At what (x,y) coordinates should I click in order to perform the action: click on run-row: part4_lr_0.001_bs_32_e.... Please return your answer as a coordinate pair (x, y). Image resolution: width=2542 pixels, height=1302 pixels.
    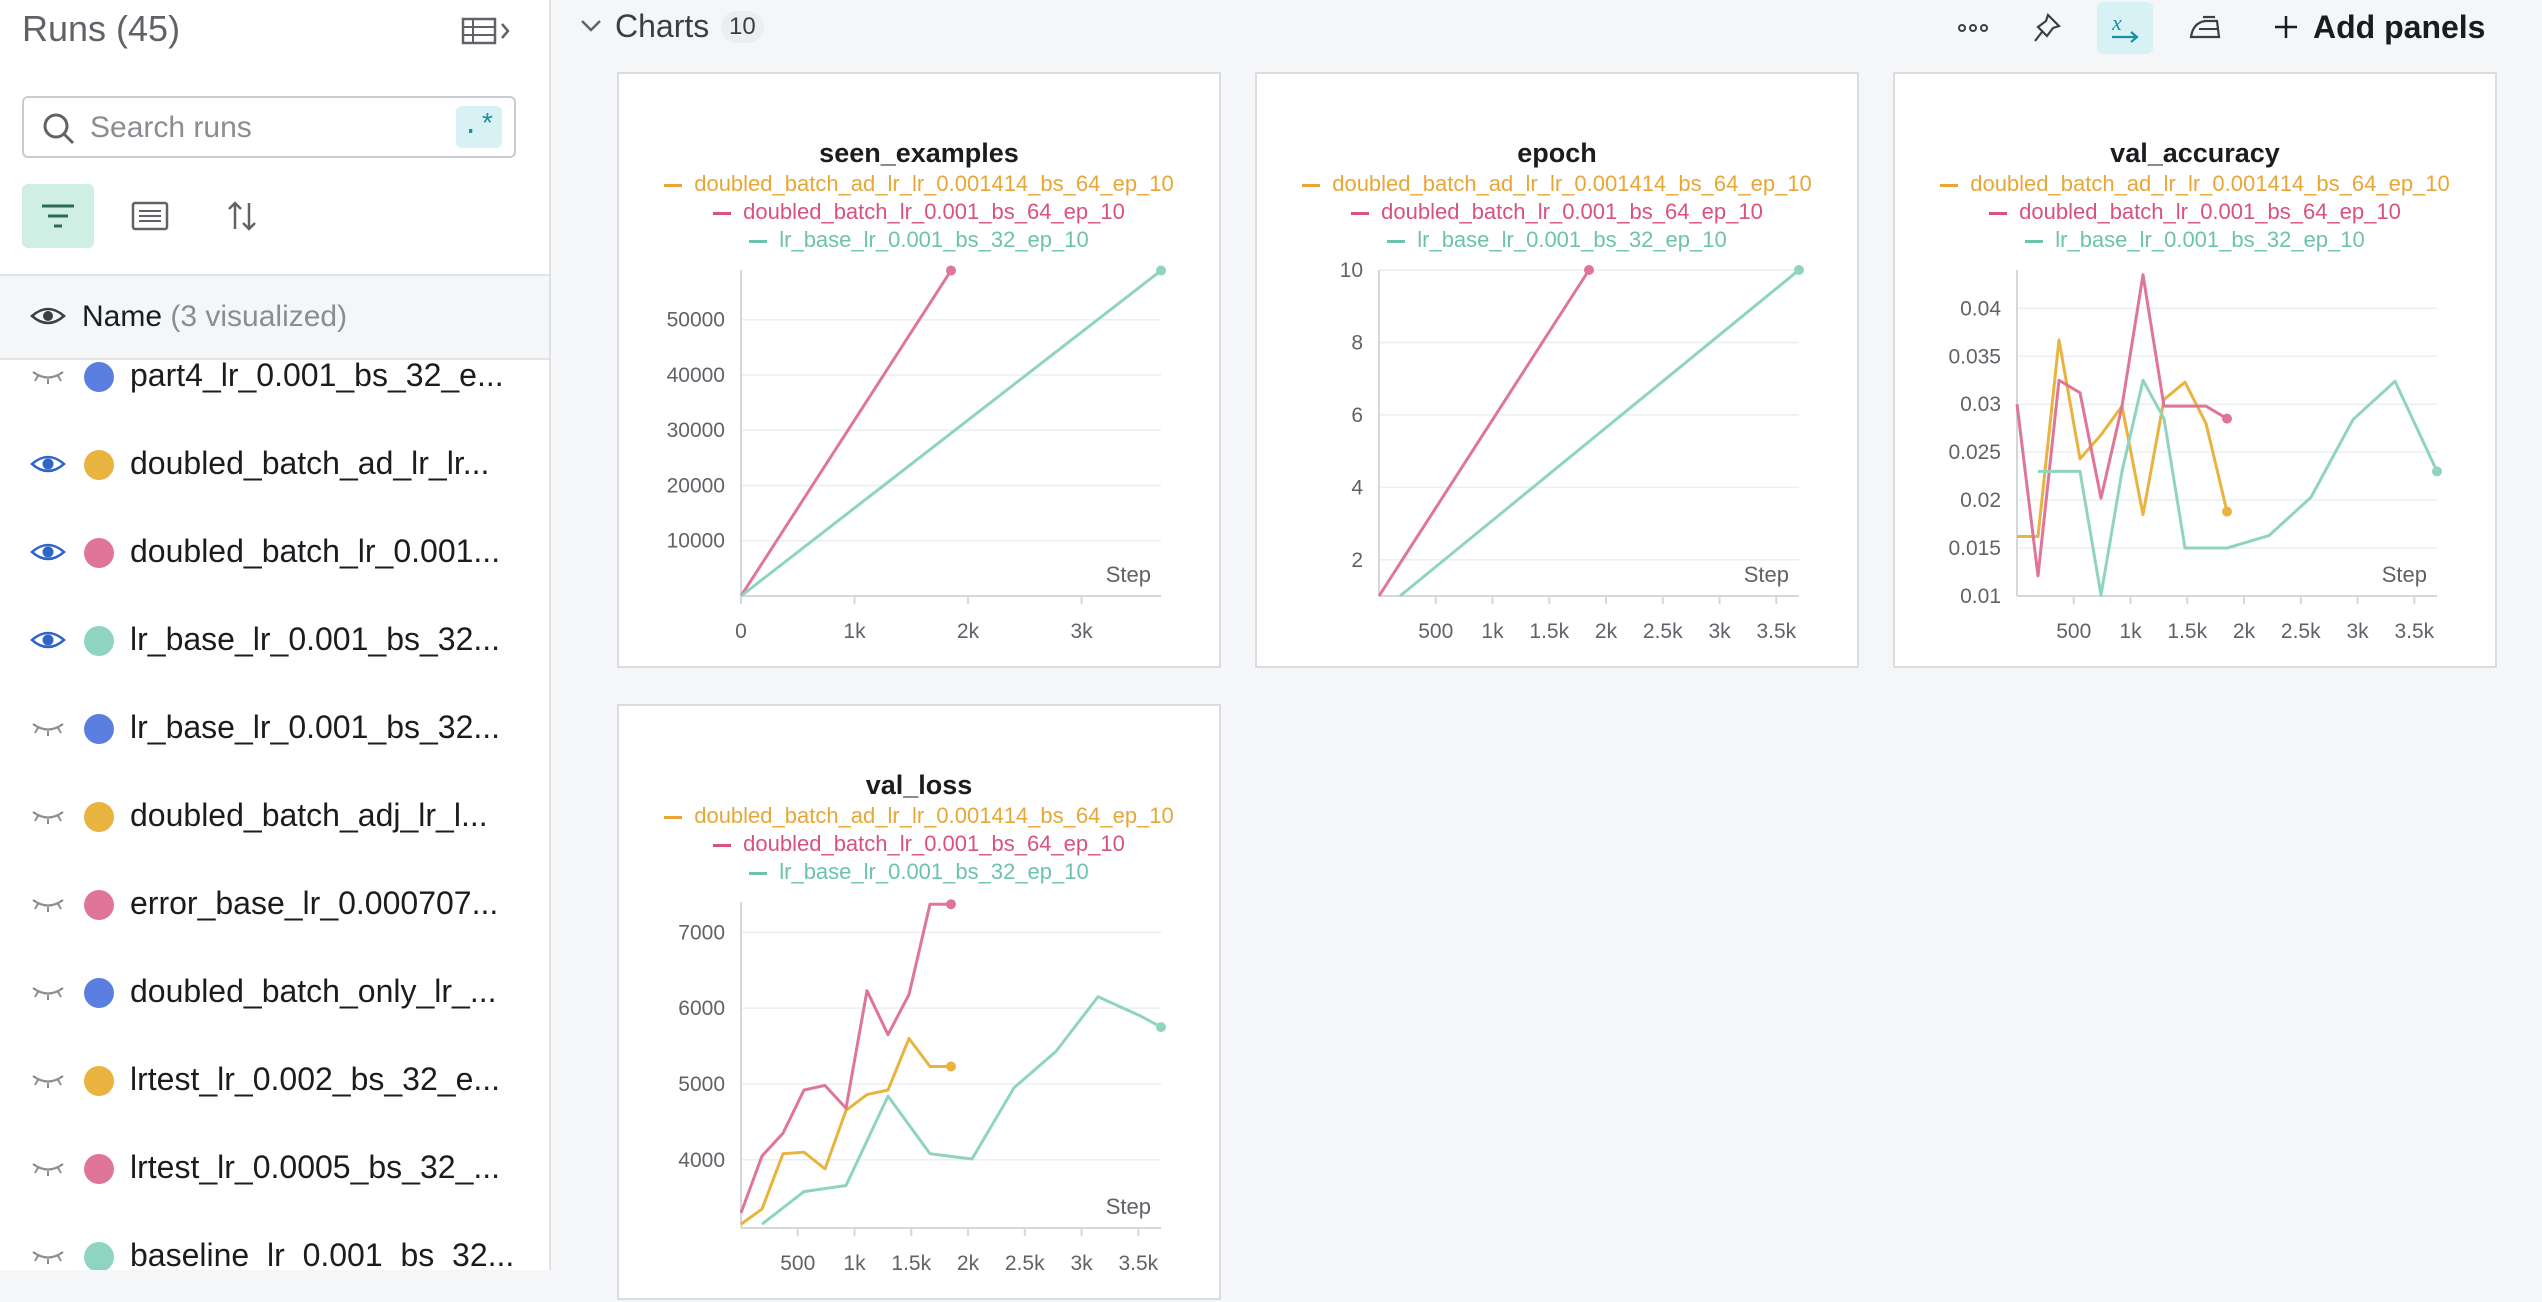
    Looking at the image, I should click on (274, 377).